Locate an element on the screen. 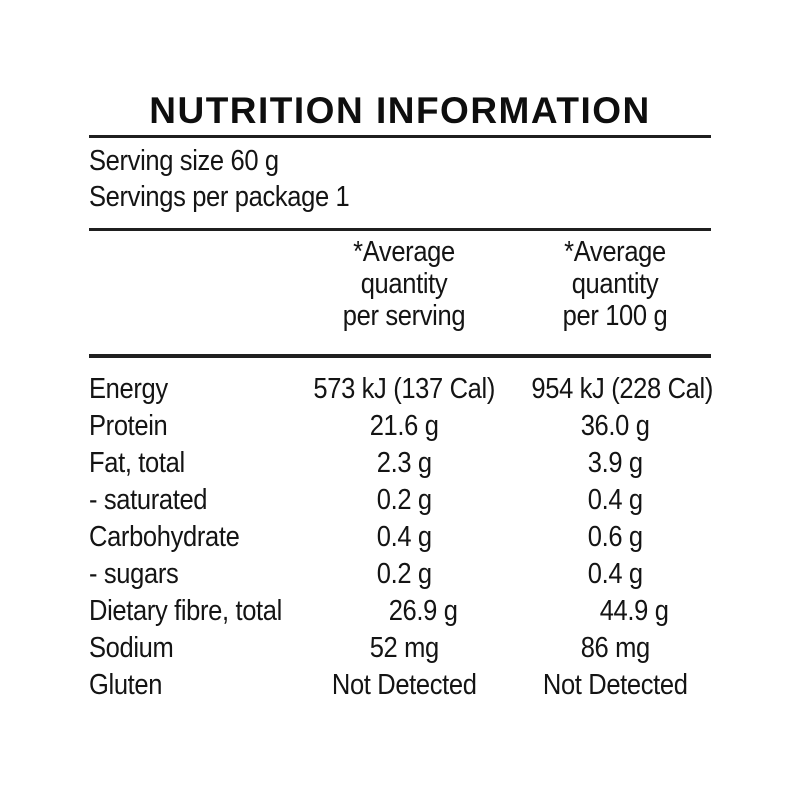 This screenshot has height=800, width=800. value-per-100g-text: 0.6 g is located at coordinates (615, 537).